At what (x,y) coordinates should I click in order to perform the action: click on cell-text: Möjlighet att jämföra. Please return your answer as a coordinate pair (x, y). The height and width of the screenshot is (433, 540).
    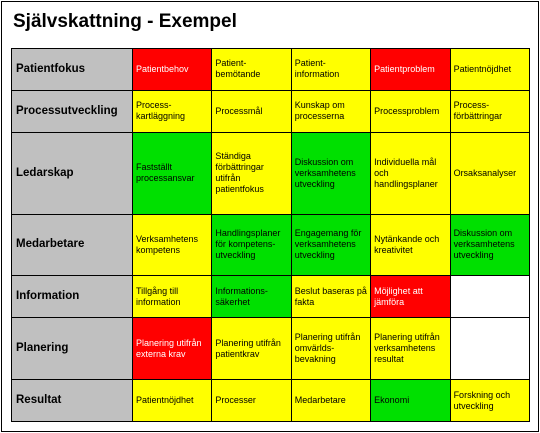
    Looking at the image, I should click on (398, 296).